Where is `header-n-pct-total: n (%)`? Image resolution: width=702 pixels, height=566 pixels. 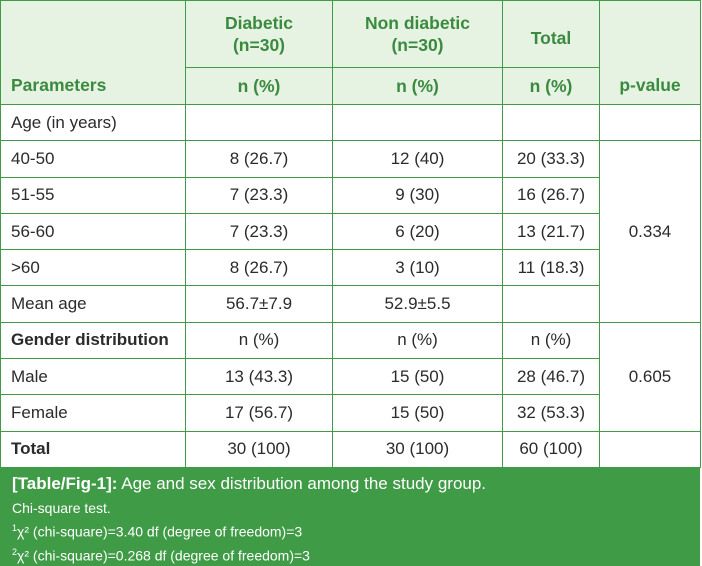 header-n-pct-total: n (%) is located at coordinates (551, 86).